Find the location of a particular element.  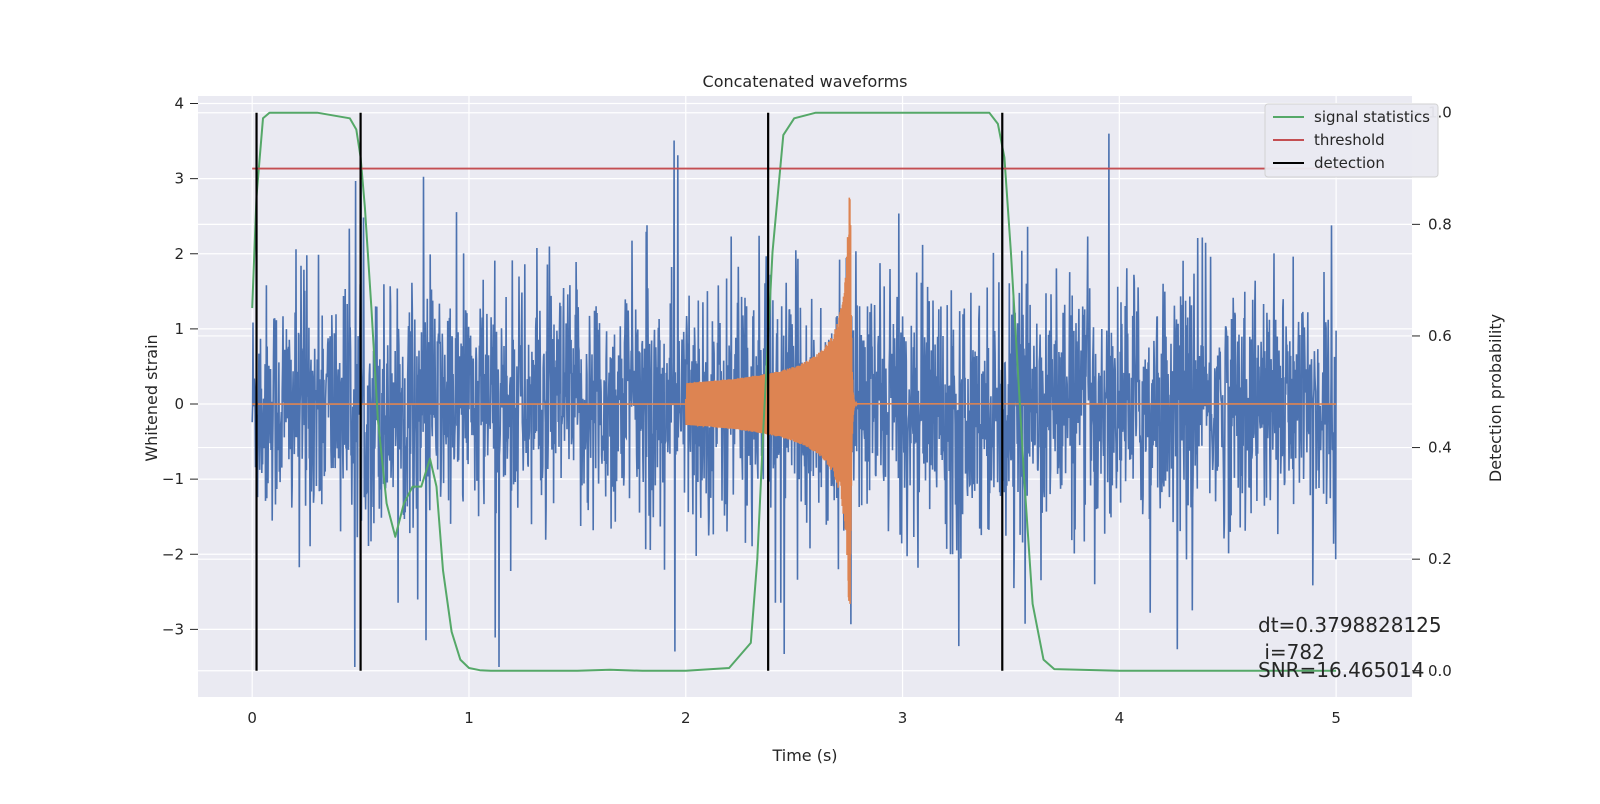

y-tick-label: 4 is located at coordinates (179, 104).